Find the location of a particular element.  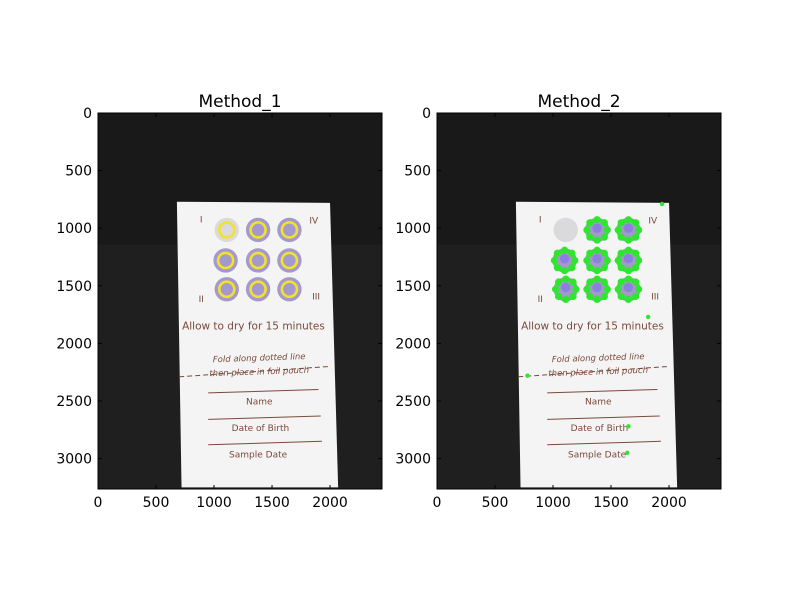

sample-spot is located at coordinates (565, 230).